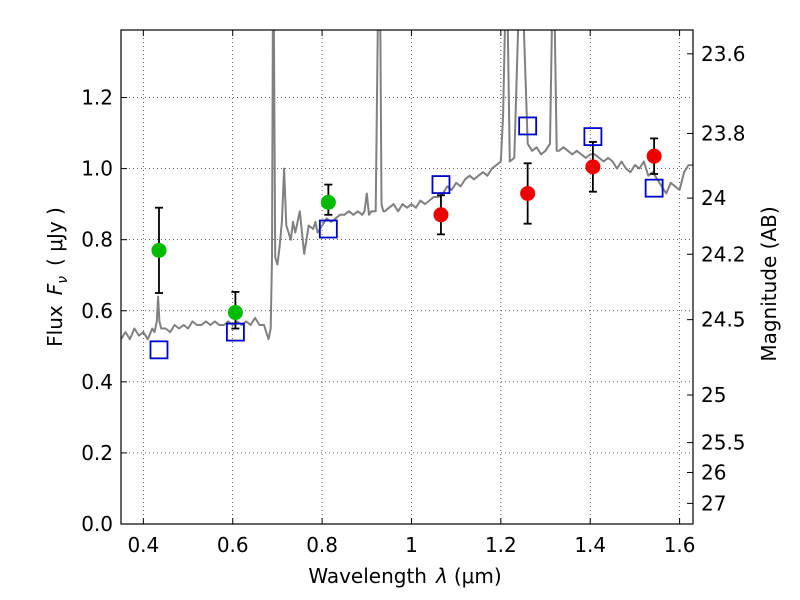 The height and width of the screenshot is (600, 800). Describe the element at coordinates (723, 133) in the screenshot. I see `right-tick-label: 23.8` at that location.